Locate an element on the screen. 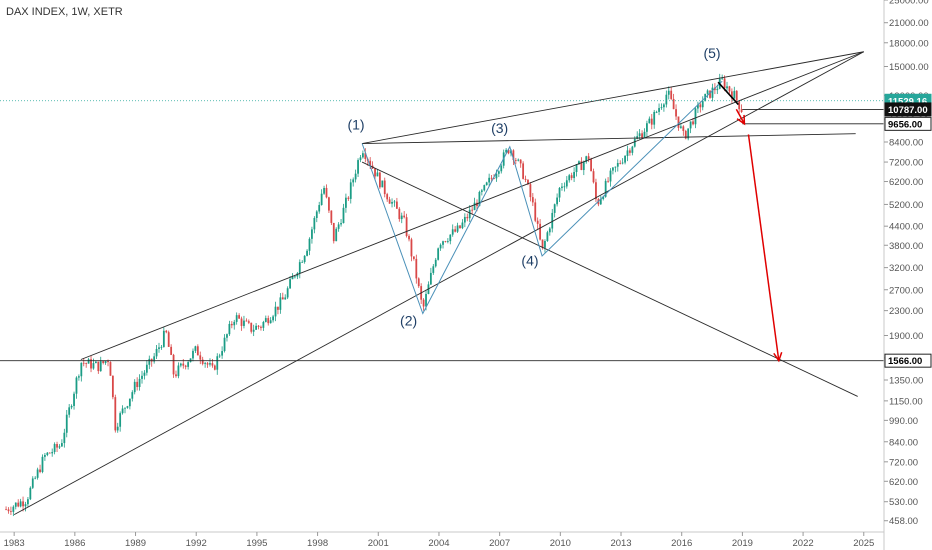 The height and width of the screenshot is (550, 932). price-tick-label: 25000.00 is located at coordinates (909, 3).